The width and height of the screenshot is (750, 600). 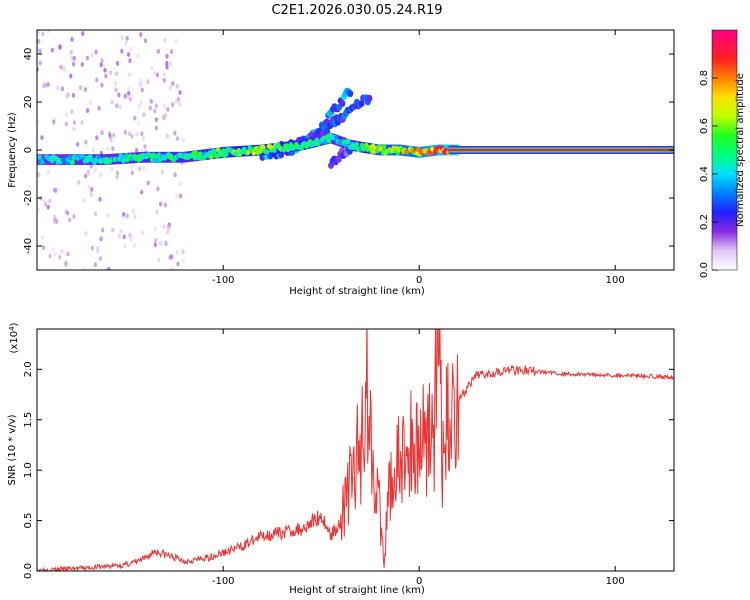 What do you see at coordinates (724, 150) in the screenshot?
I see `colorbar-gradient` at bounding box center [724, 150].